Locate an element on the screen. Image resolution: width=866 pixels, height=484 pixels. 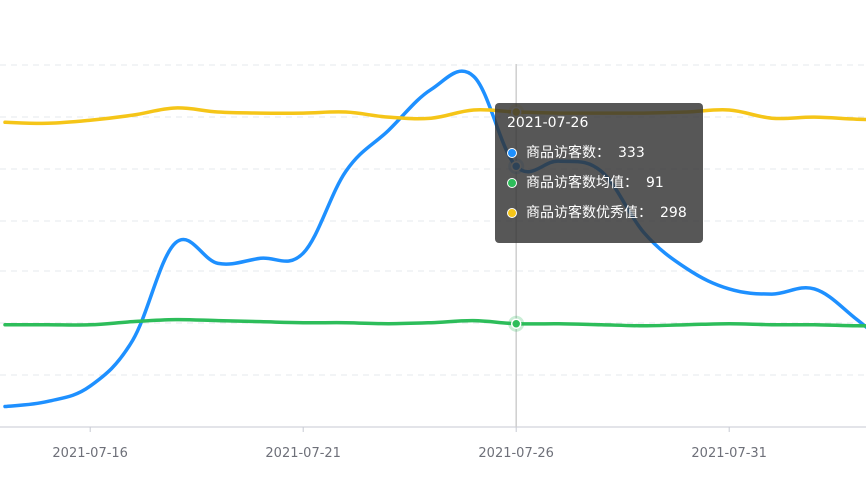
series-line-excellent is located at coordinates (434, 116).